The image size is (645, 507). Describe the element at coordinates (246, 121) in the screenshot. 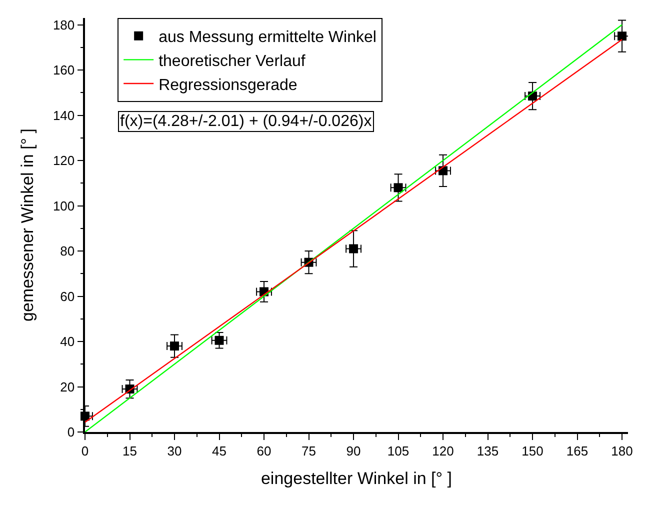

I see `annotation: f(x)=(4.28+/-2.01) + (0.94+/-0.026)x` at that location.